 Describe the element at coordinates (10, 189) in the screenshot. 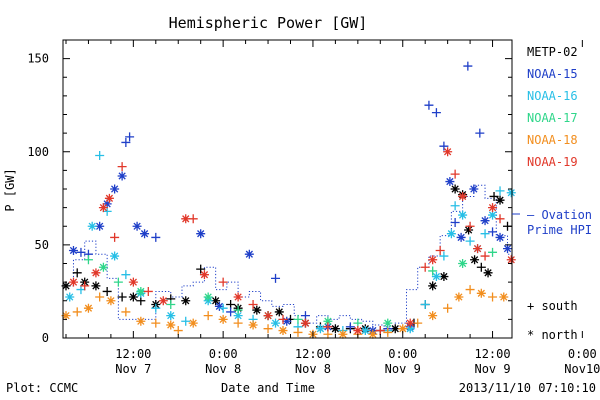

I see `y-axis-label: P [GW]` at that location.